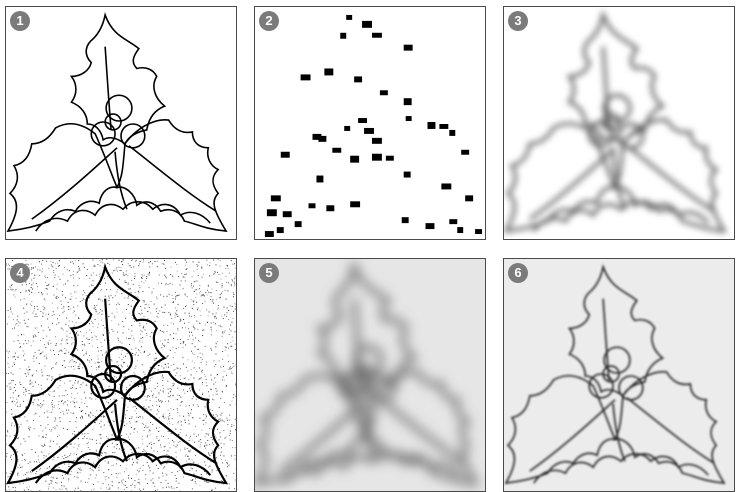  Describe the element at coordinates (407, 174) in the screenshot. I see `pixel-sample` at that location.